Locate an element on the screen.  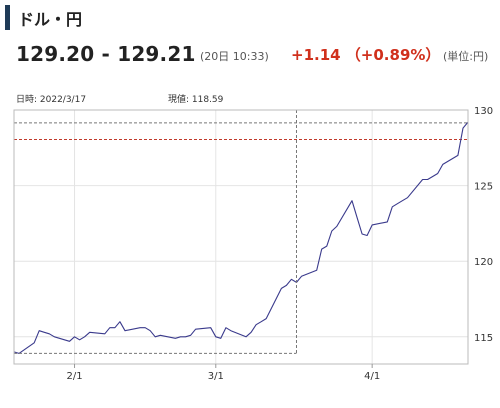
unit-label: (単位:円) is located at coordinates (466, 56).